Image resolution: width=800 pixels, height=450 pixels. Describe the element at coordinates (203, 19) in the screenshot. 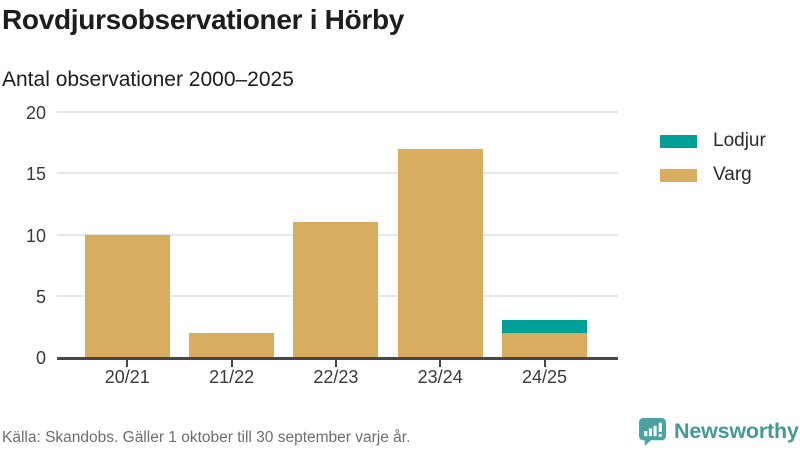

I see `page-title: Rovdjursobservationer i Hörby` at that location.